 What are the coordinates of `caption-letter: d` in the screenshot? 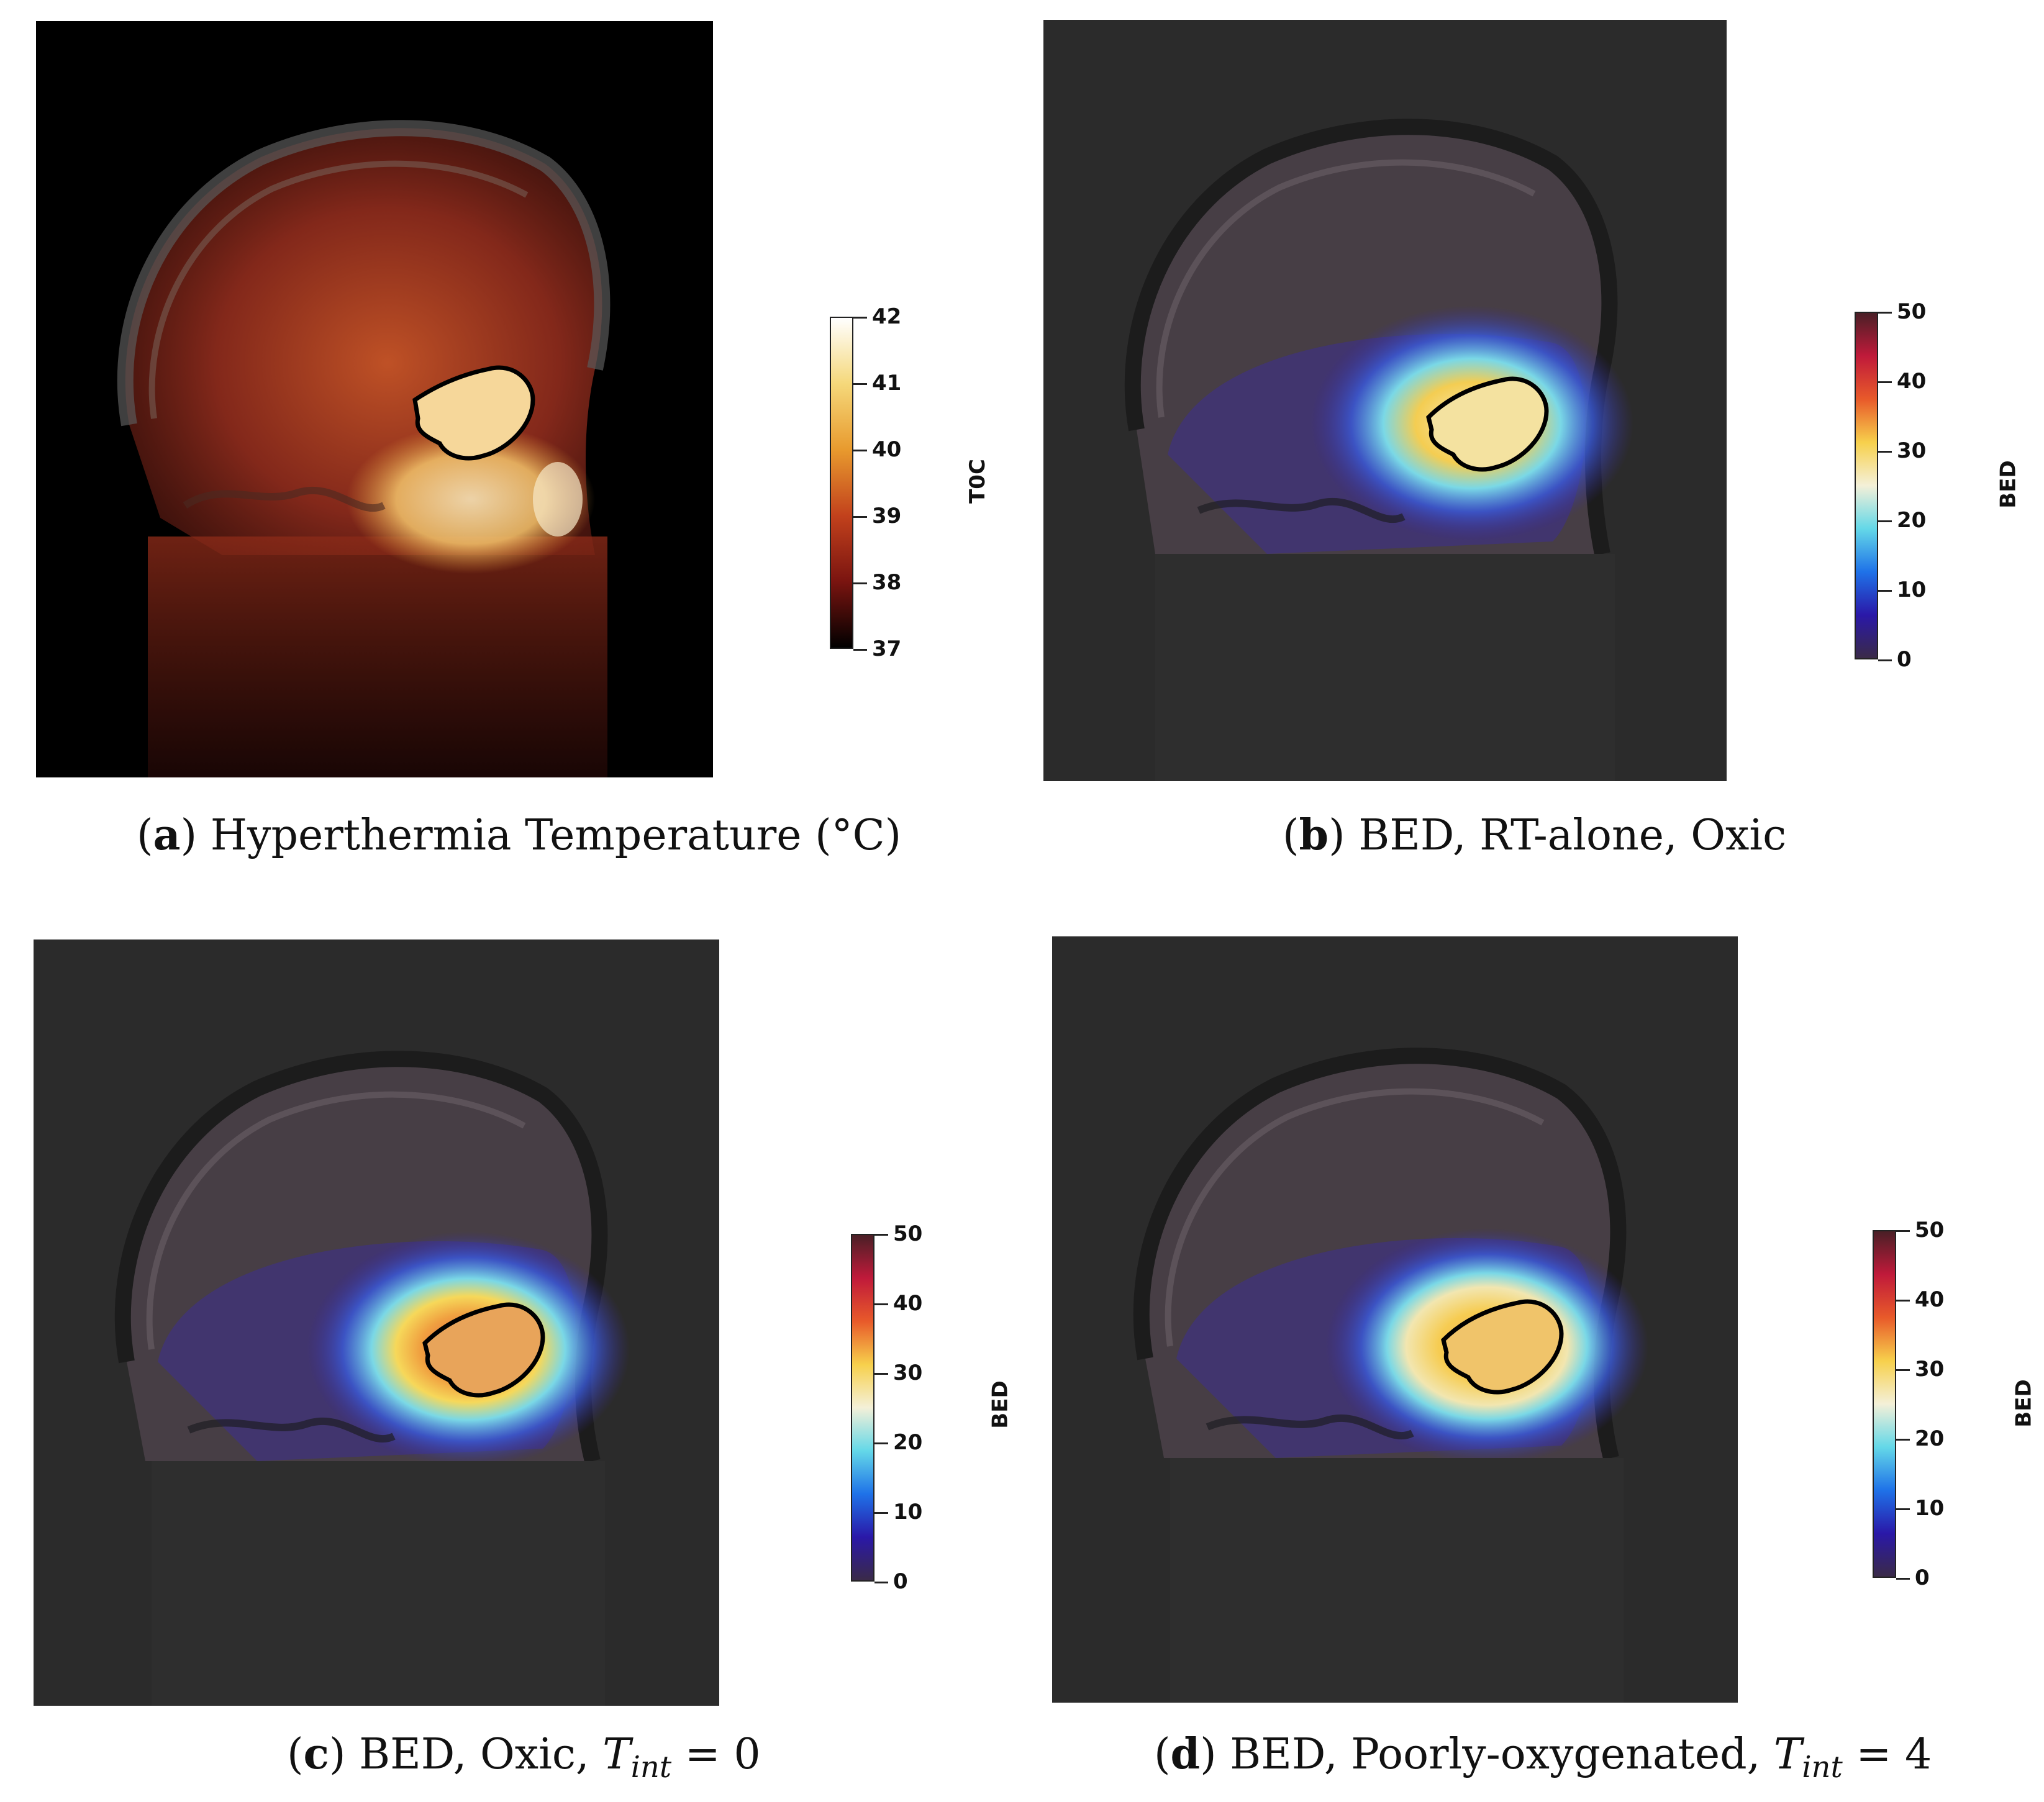 It's located at (1185, 1754).